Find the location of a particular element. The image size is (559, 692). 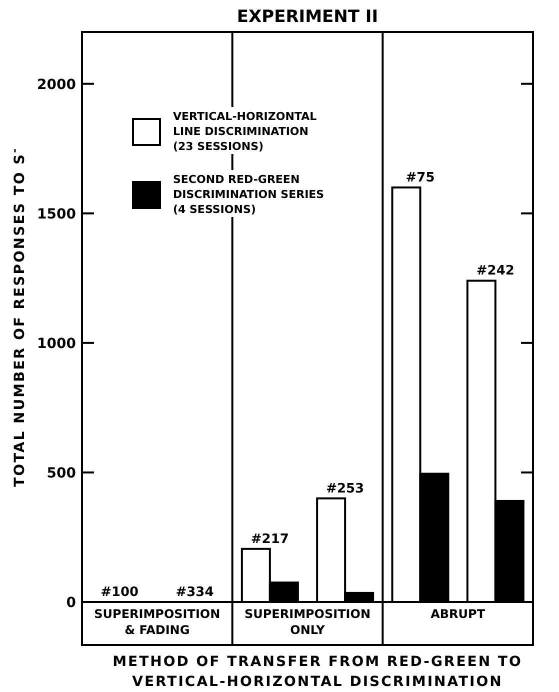

x-tick-label: #100 is located at coordinates (119, 592).